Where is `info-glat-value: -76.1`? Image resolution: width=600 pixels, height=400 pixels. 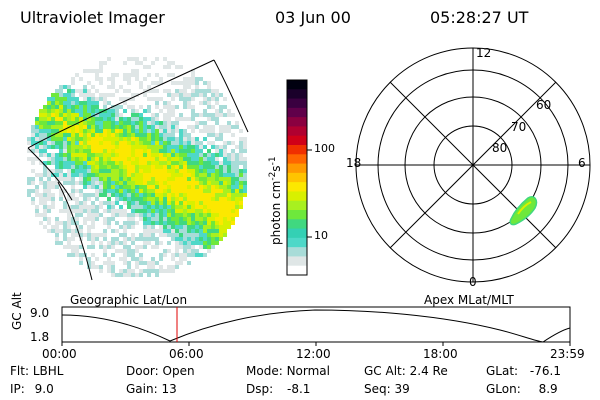
info-glat-value: -76.1 is located at coordinates (545, 371).